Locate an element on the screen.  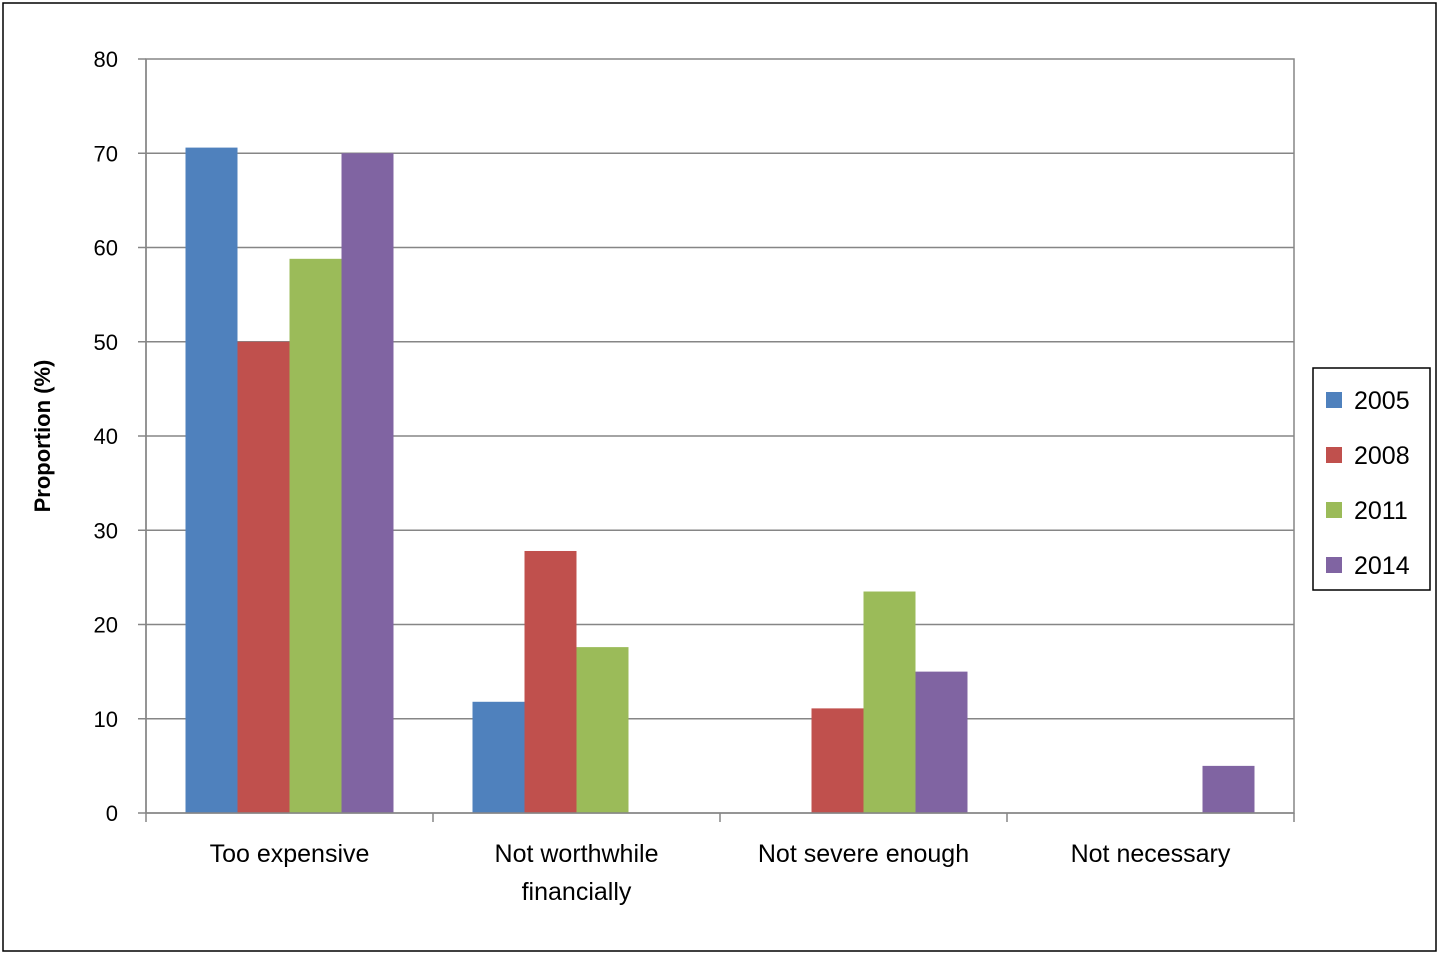
y-tick-label: 30 is located at coordinates (106, 530).